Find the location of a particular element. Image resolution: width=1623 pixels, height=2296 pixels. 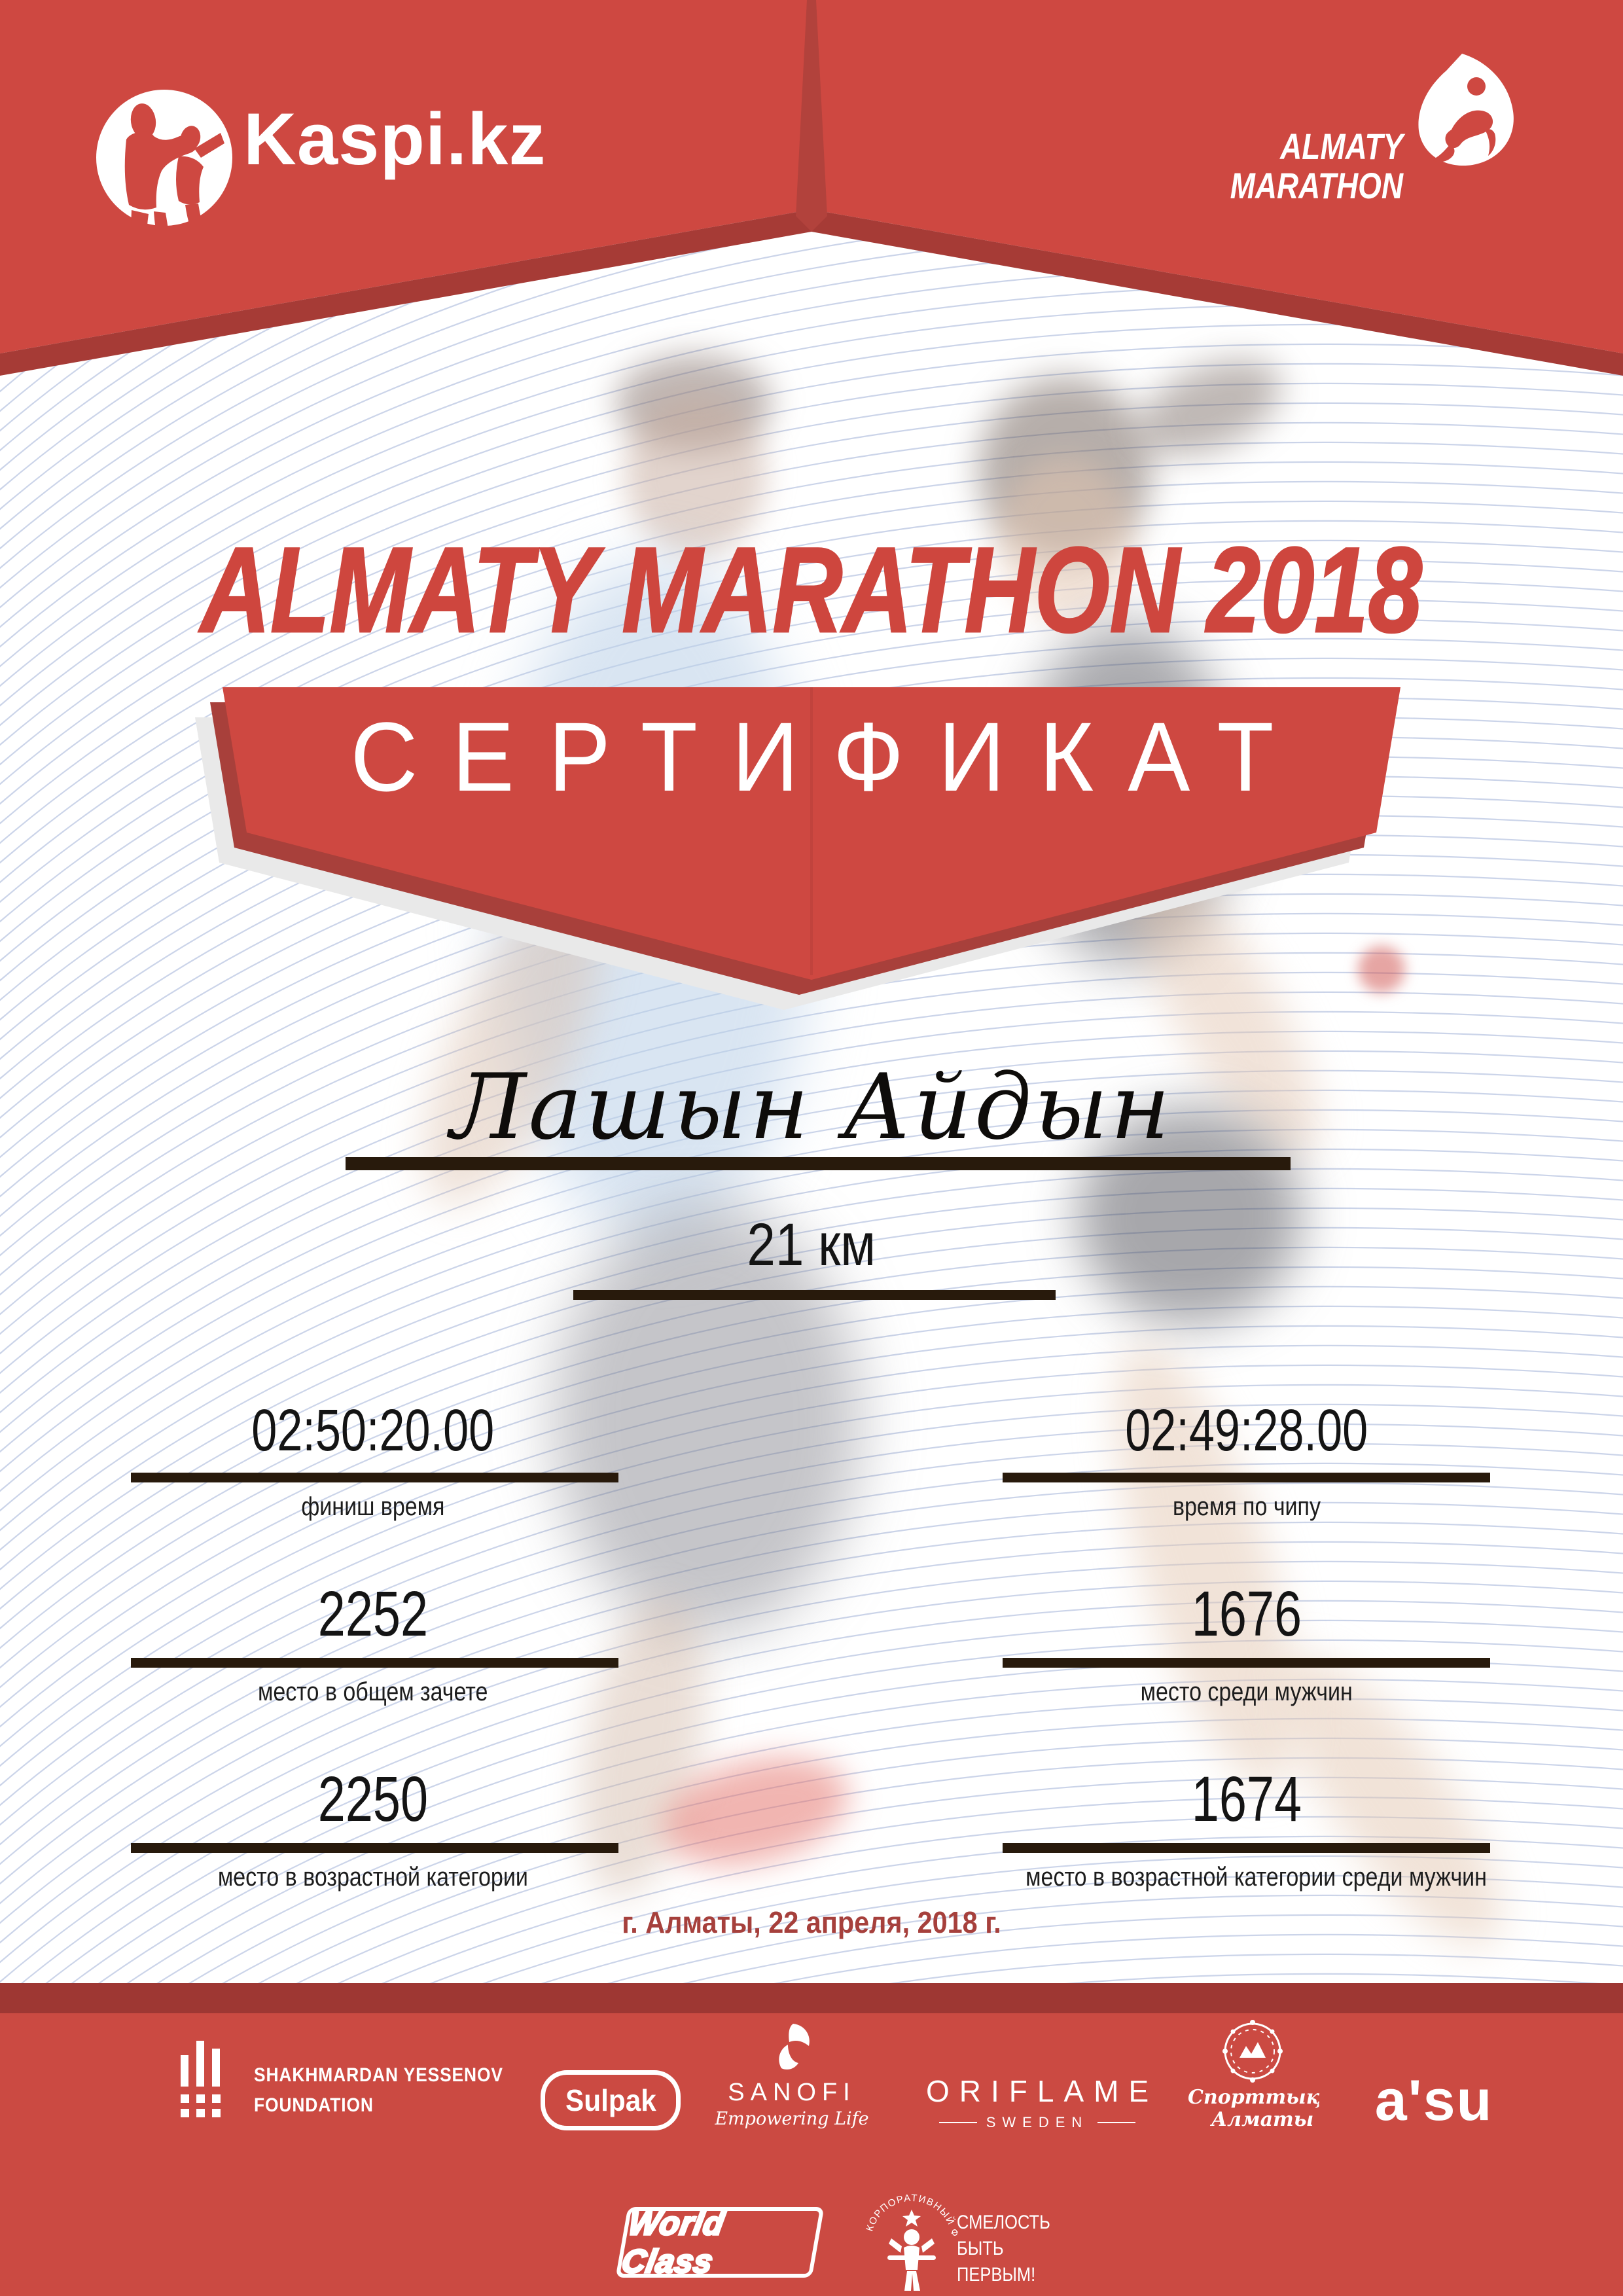

world-class-logo: World Class is located at coordinates (720, 2242).